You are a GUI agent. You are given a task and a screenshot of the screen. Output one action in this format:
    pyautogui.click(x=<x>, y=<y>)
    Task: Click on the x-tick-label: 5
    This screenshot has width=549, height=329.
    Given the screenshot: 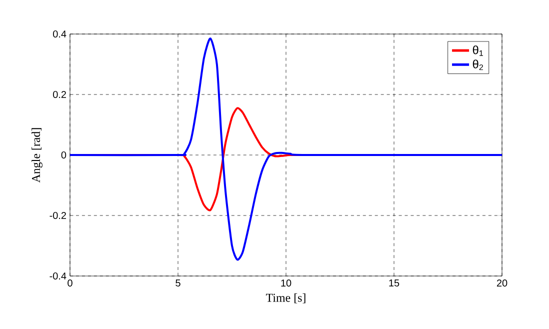 What is the action you would take?
    pyautogui.click(x=178, y=283)
    